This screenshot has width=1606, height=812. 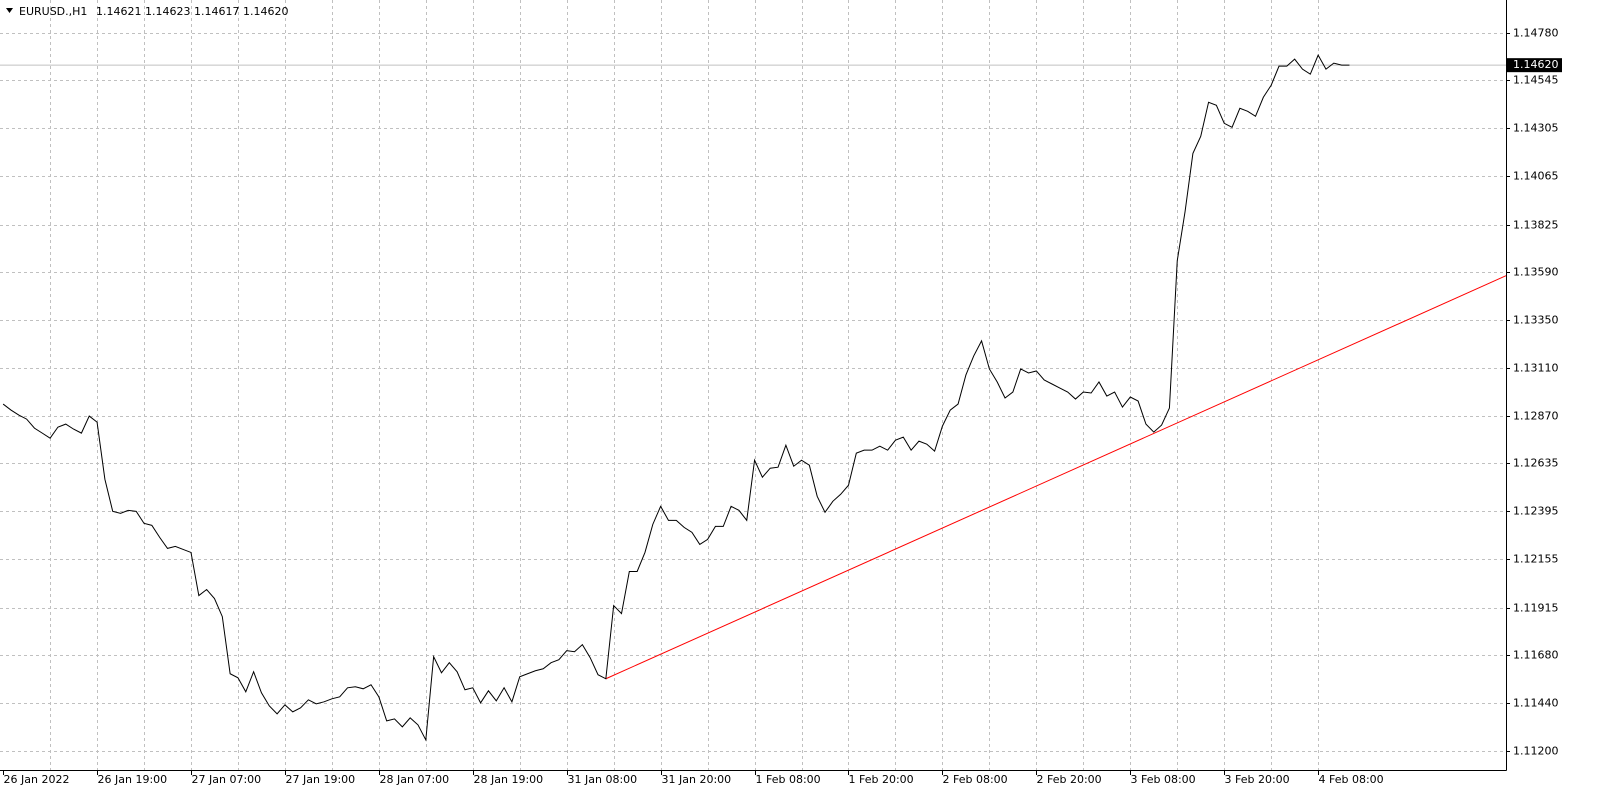 What do you see at coordinates (1069, 779) in the screenshot?
I see `x-tick-label: 2 Feb 20:00` at bounding box center [1069, 779].